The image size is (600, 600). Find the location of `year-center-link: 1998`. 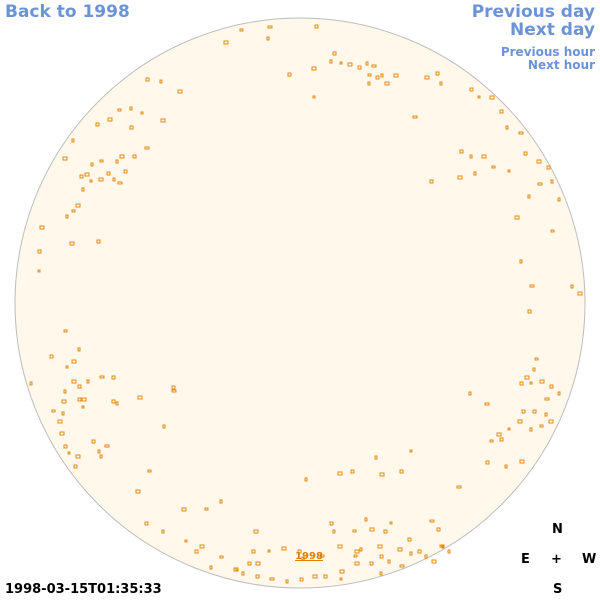

year-center-link: 1998 is located at coordinates (309, 556).